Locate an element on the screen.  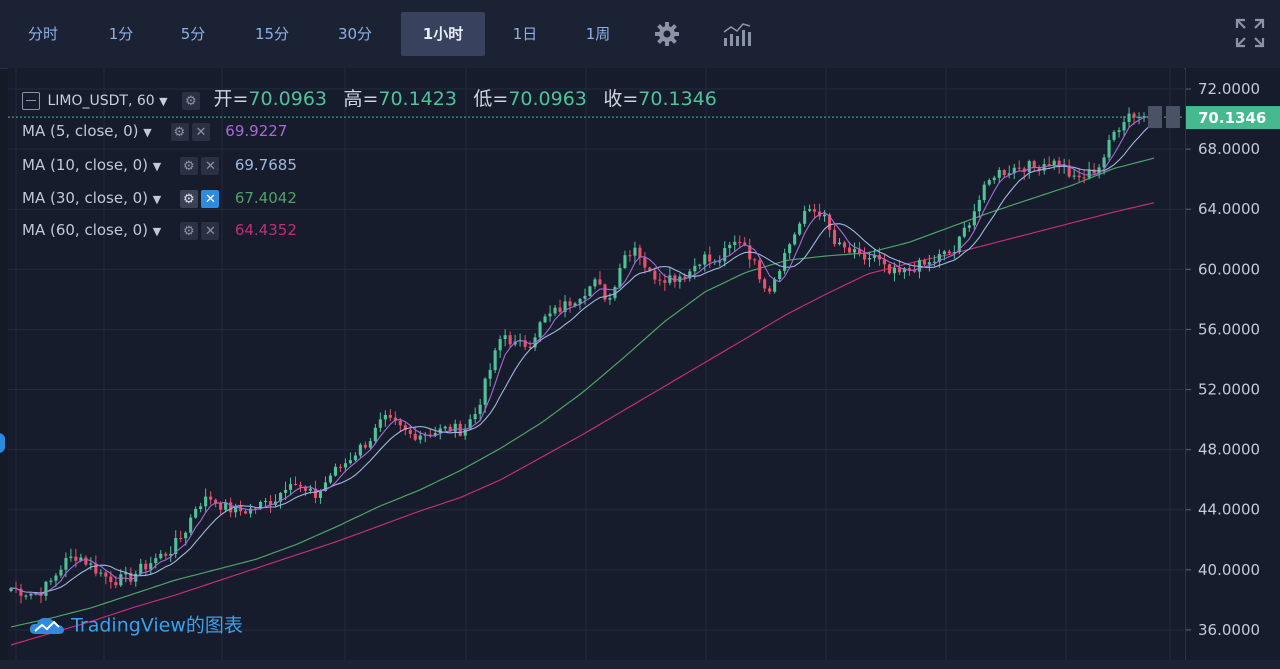
symbol-settings-icon: ⚙ is located at coordinates (191, 101).